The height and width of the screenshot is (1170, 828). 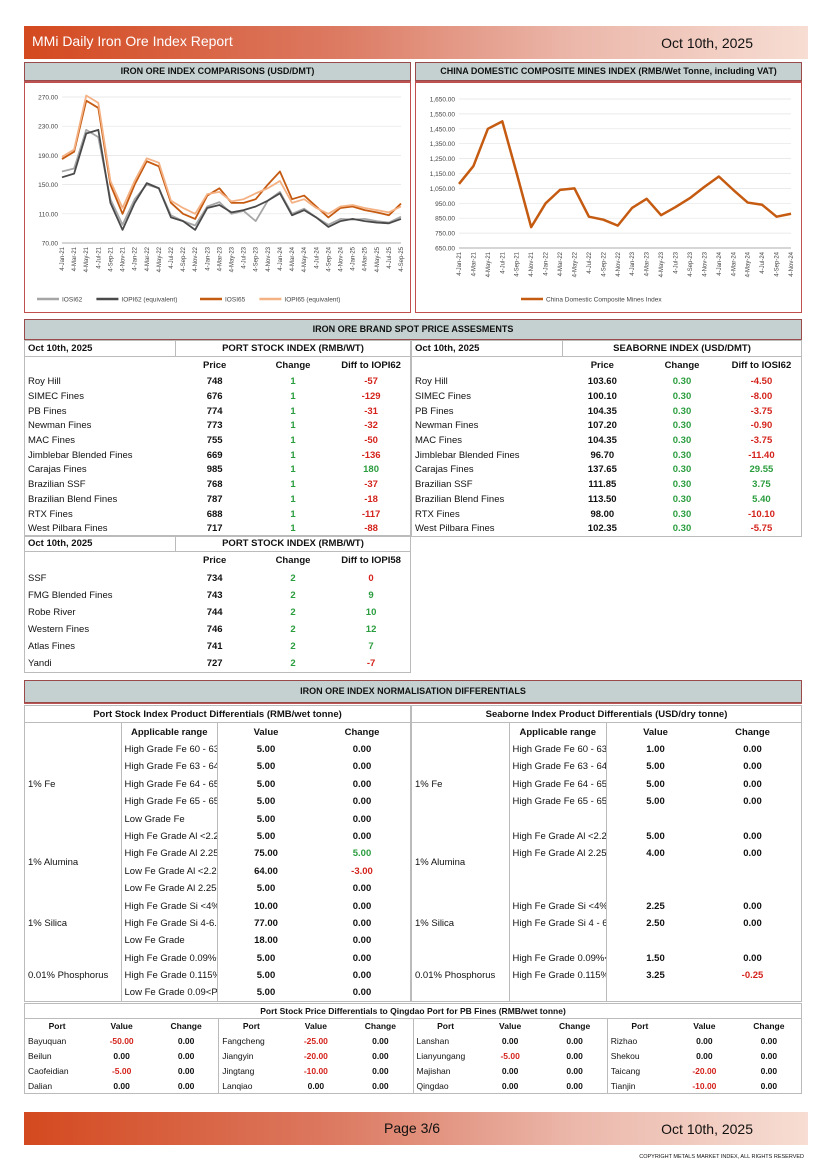 What do you see at coordinates (602, 470) in the screenshot?
I see `price: 137.65` at bounding box center [602, 470].